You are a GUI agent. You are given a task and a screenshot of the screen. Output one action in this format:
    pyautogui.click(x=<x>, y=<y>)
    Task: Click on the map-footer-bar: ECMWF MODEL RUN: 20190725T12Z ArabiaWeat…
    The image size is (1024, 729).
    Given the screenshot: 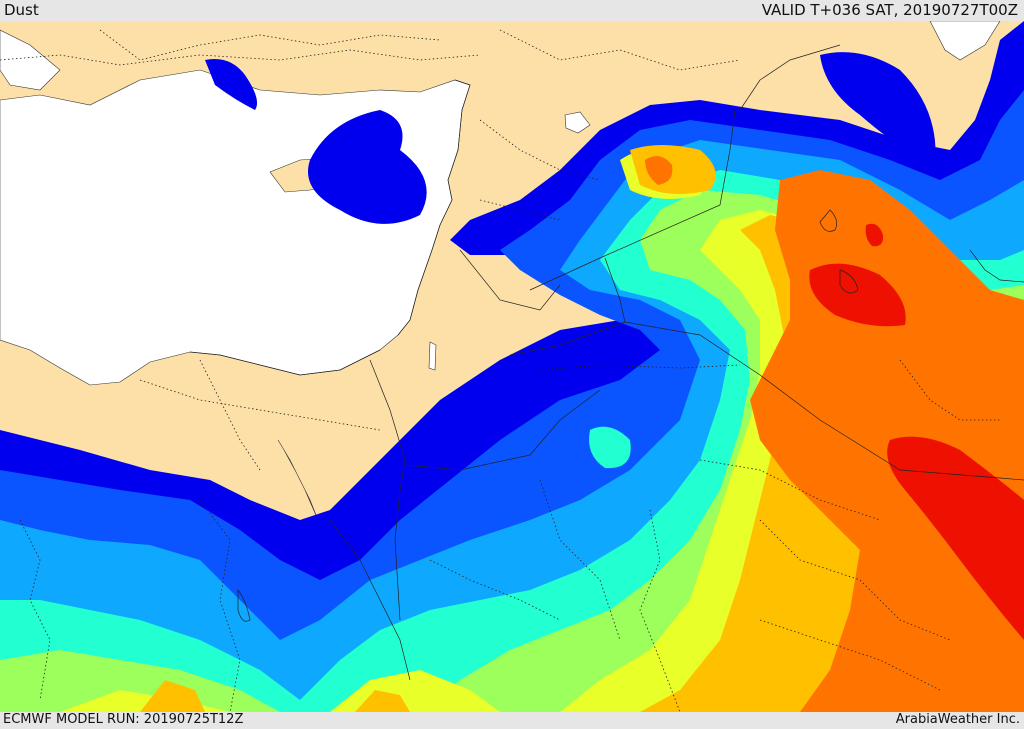 What is the action you would take?
    pyautogui.click(x=512, y=720)
    